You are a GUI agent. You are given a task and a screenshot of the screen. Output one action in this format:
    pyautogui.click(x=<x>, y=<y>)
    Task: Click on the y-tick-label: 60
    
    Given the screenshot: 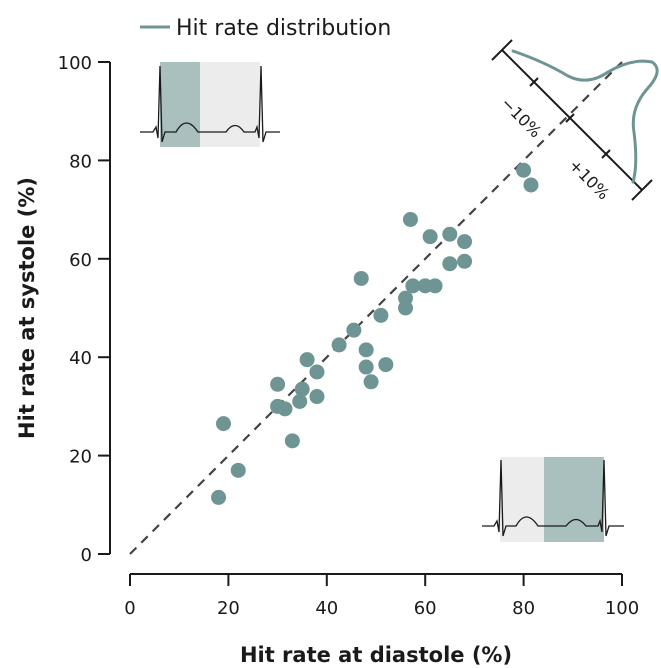 What is the action you would take?
    pyautogui.click(x=80, y=260)
    